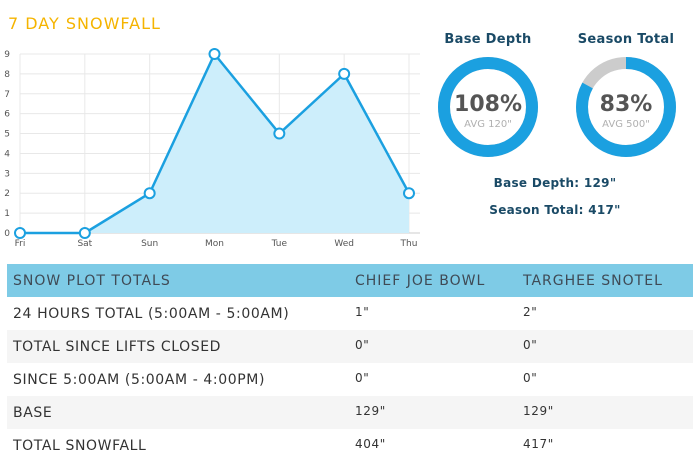 The image size is (700, 467). I want to click on x-tick-label: Sun, so click(149, 244).